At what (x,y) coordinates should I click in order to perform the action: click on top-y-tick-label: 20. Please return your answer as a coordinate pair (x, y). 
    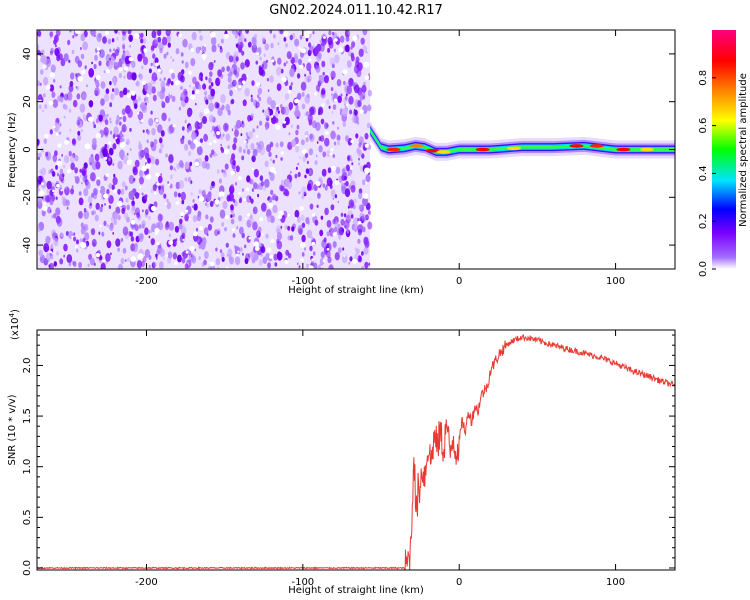
    Looking at the image, I should click on (27, 101).